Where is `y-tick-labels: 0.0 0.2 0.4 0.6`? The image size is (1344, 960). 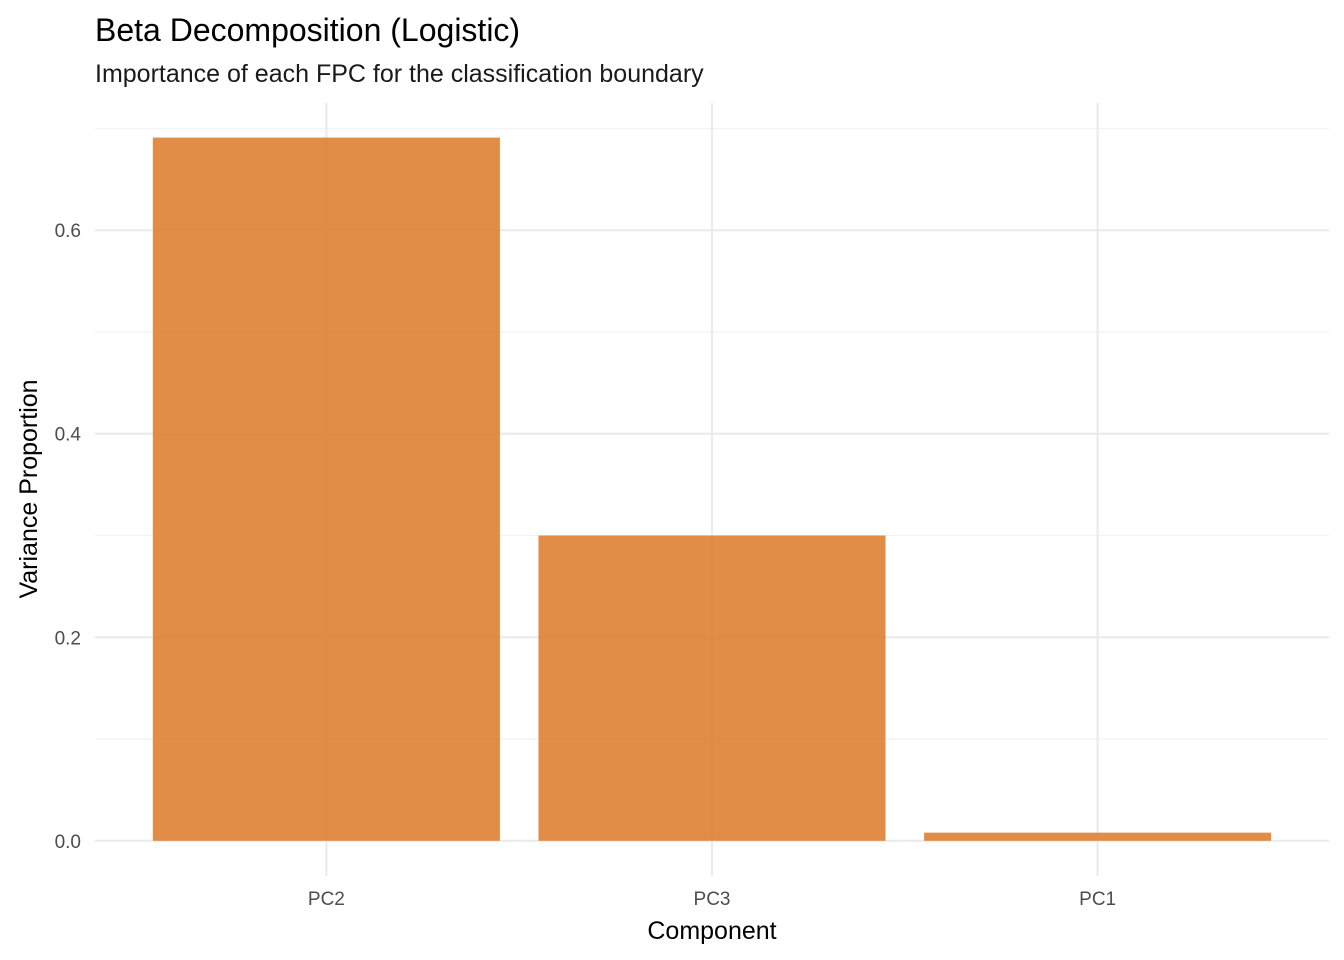
y-tick-labels: 0.0 0.2 0.4 0.6 is located at coordinates (68, 537).